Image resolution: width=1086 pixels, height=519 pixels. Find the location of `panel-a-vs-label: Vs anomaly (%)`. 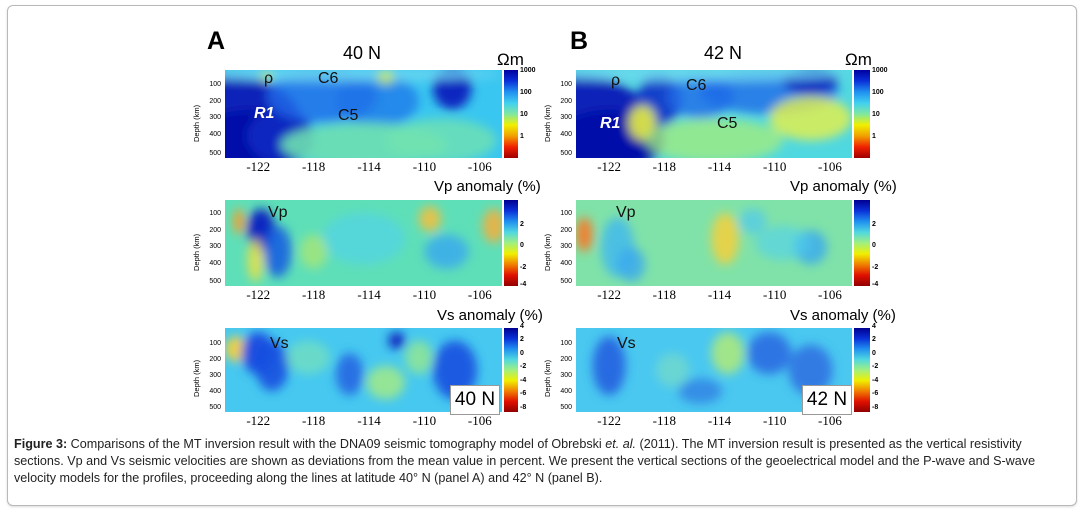

panel-a-vs-label: Vs anomaly (%) is located at coordinates (490, 315).